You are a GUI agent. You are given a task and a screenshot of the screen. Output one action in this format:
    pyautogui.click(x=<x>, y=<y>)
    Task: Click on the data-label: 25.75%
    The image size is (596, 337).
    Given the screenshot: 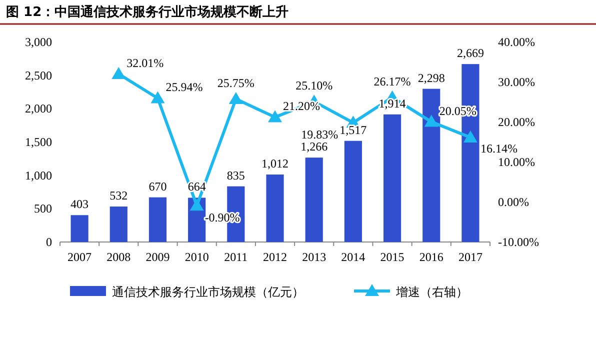 What is the action you would take?
    pyautogui.click(x=235, y=83)
    